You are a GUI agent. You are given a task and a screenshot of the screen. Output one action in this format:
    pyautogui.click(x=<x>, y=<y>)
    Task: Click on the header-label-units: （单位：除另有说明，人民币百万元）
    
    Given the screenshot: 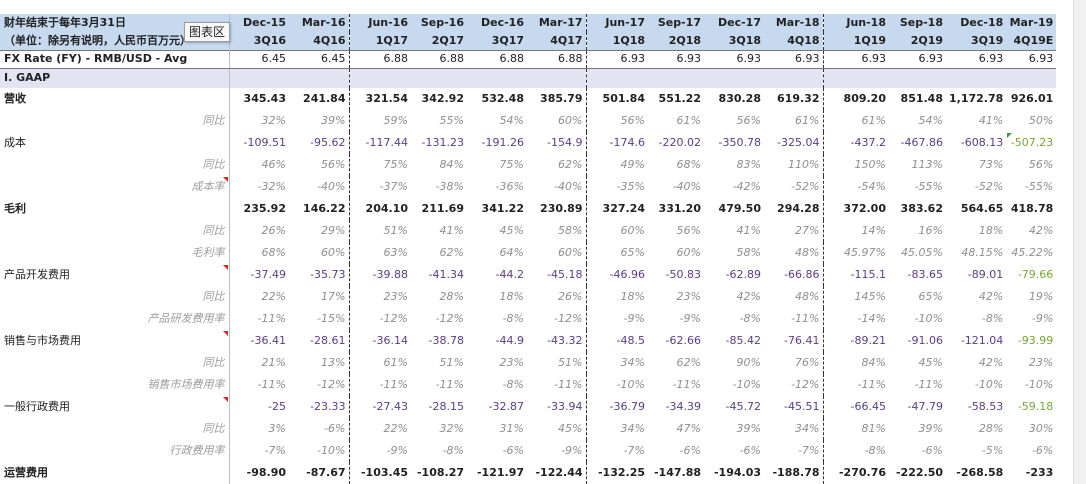 What is the action you would take?
    pyautogui.click(x=115, y=41)
    